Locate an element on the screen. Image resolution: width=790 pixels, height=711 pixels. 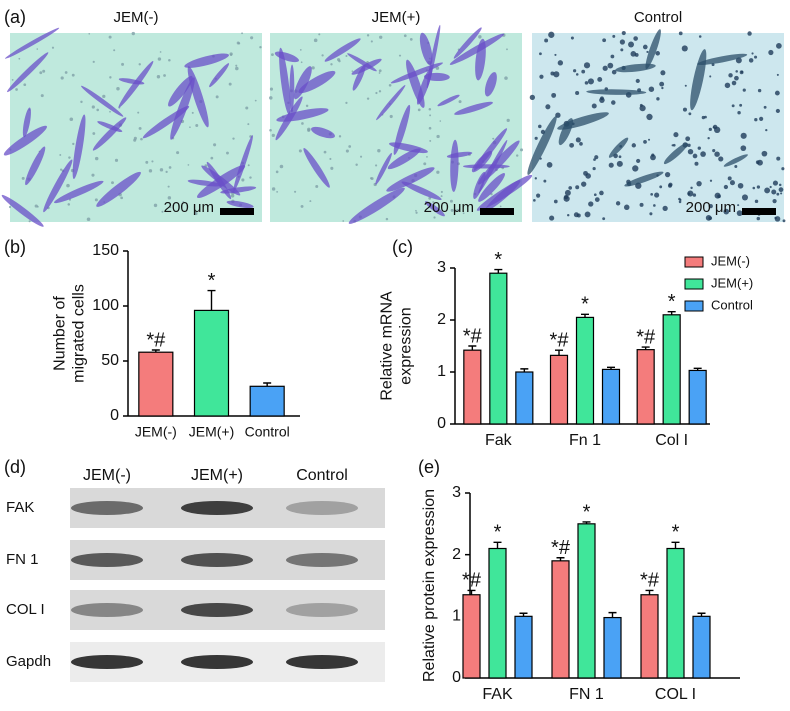
scale-bar-label: 200 μm is located at coordinates (711, 207).